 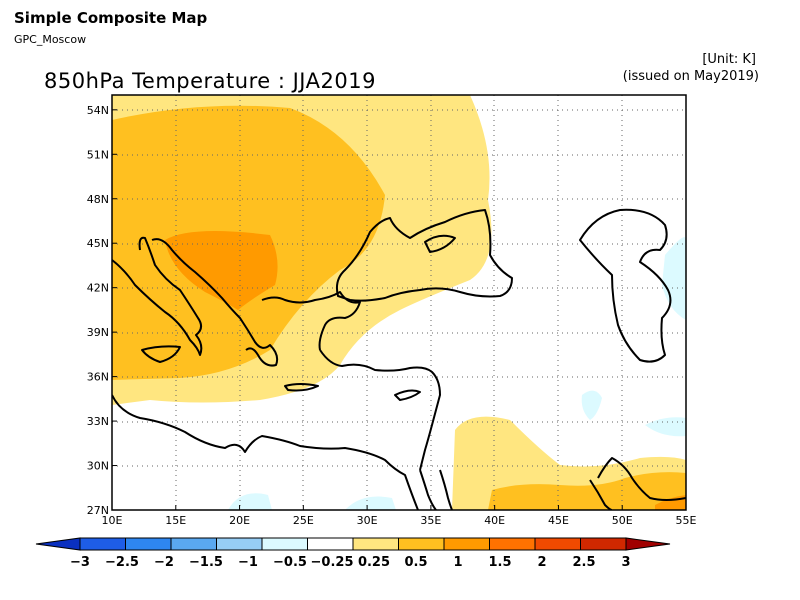 I want to click on lat-tick-label: 33N, so click(x=98, y=421).